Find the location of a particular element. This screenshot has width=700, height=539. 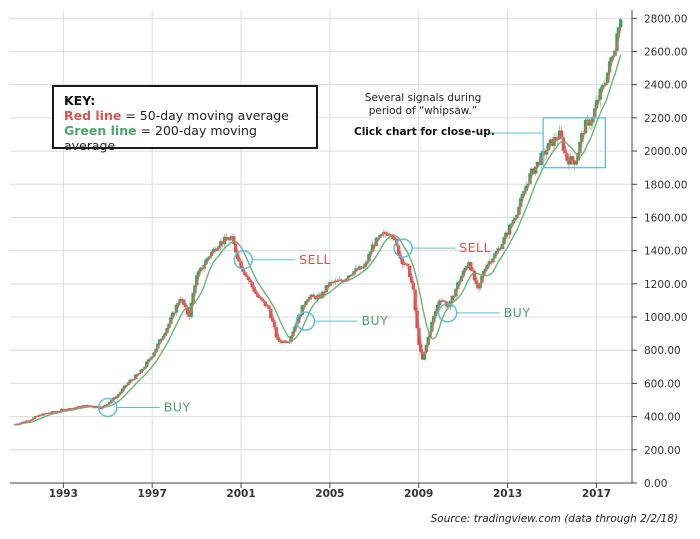

key-red-desc: = 50-day moving average is located at coordinates (205, 115).